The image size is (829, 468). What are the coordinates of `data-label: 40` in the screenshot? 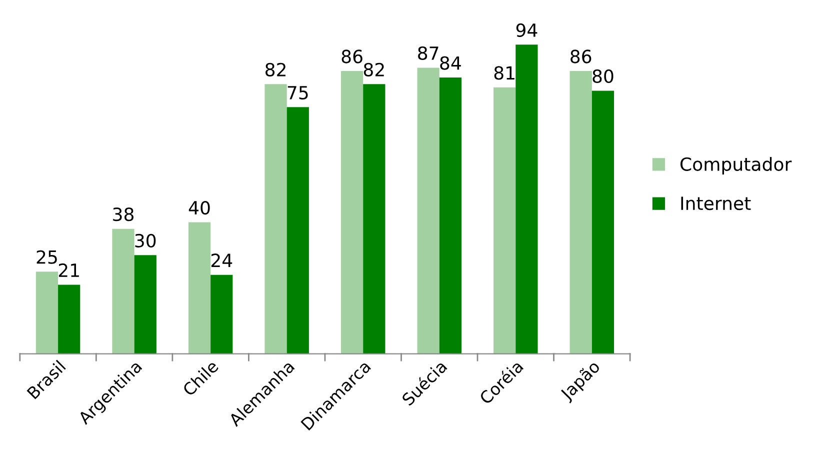 It's located at (199, 207).